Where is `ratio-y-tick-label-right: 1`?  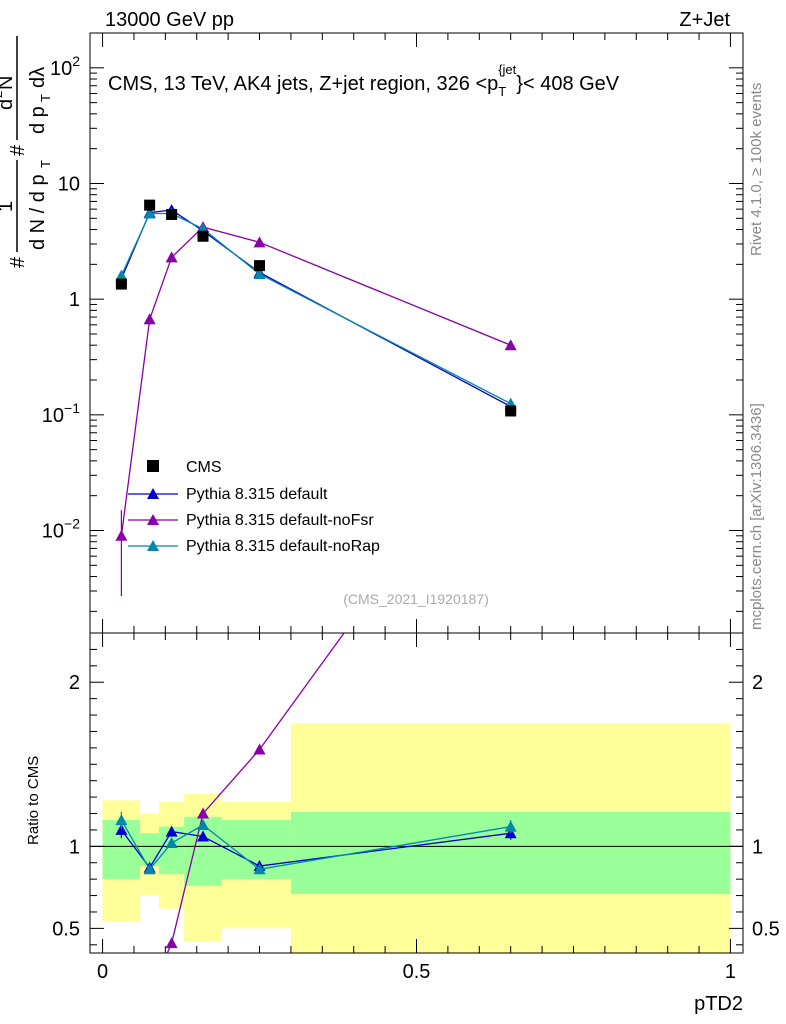 ratio-y-tick-label-right: 1 is located at coordinates (757, 847).